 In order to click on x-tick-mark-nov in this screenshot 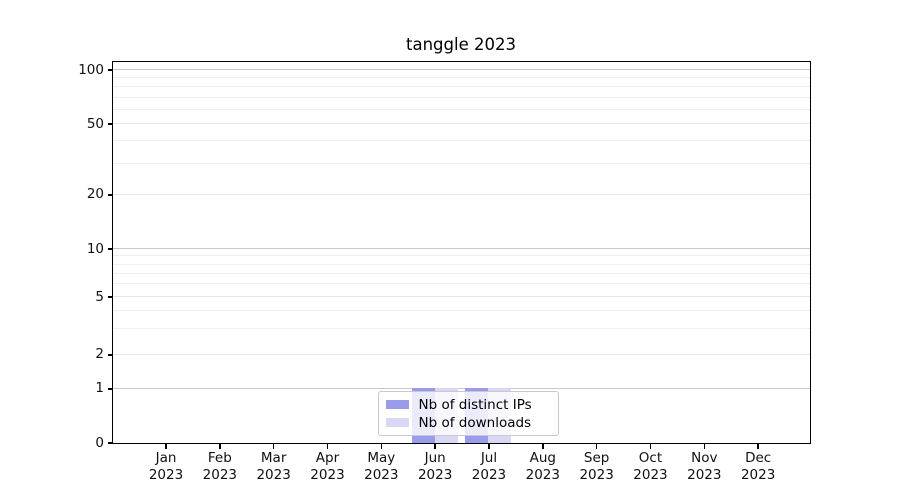, I will do `click(704, 446)`.